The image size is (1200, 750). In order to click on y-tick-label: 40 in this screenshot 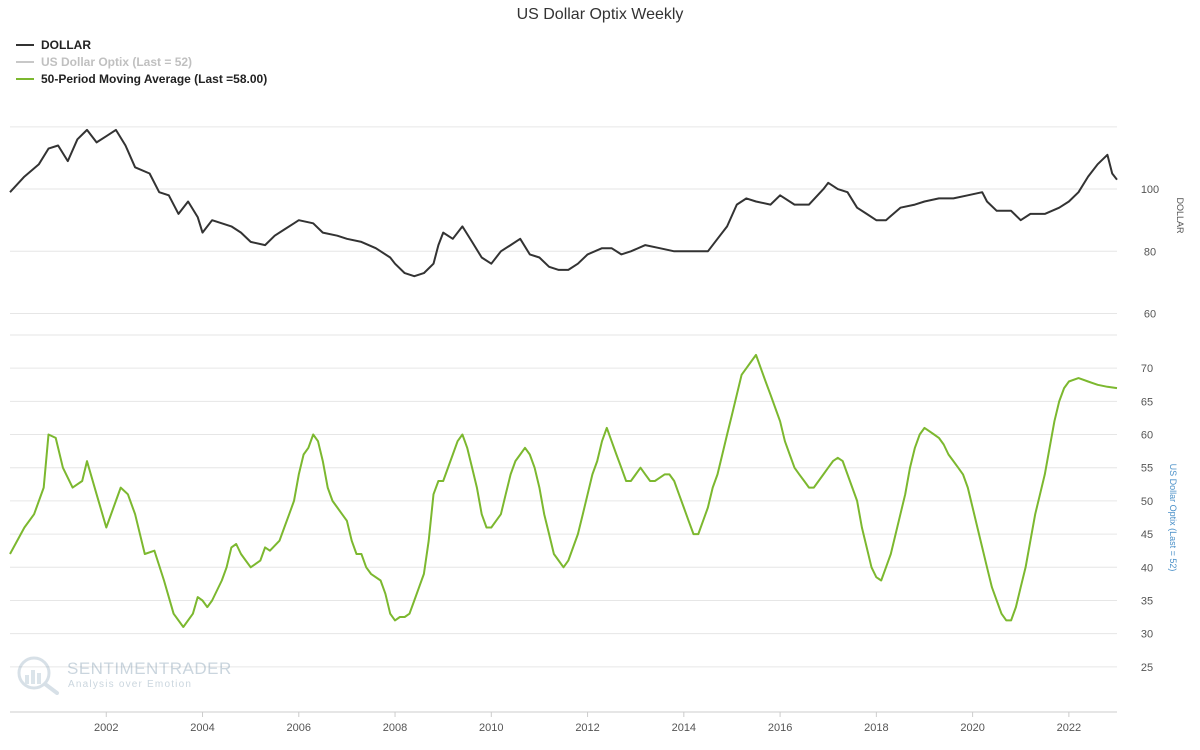, I will do `click(1147, 568)`.